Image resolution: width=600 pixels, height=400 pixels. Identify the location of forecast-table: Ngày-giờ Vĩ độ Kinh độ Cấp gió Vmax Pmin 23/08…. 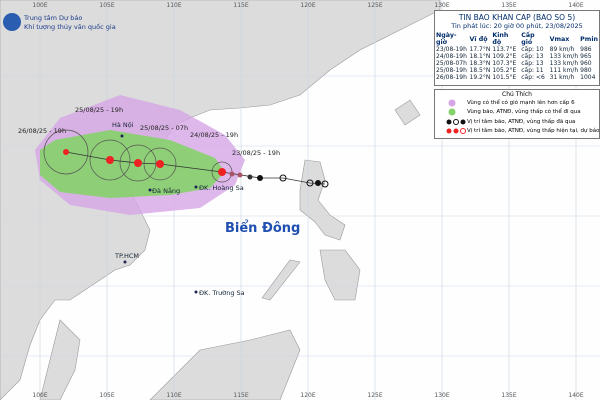
(517, 56).